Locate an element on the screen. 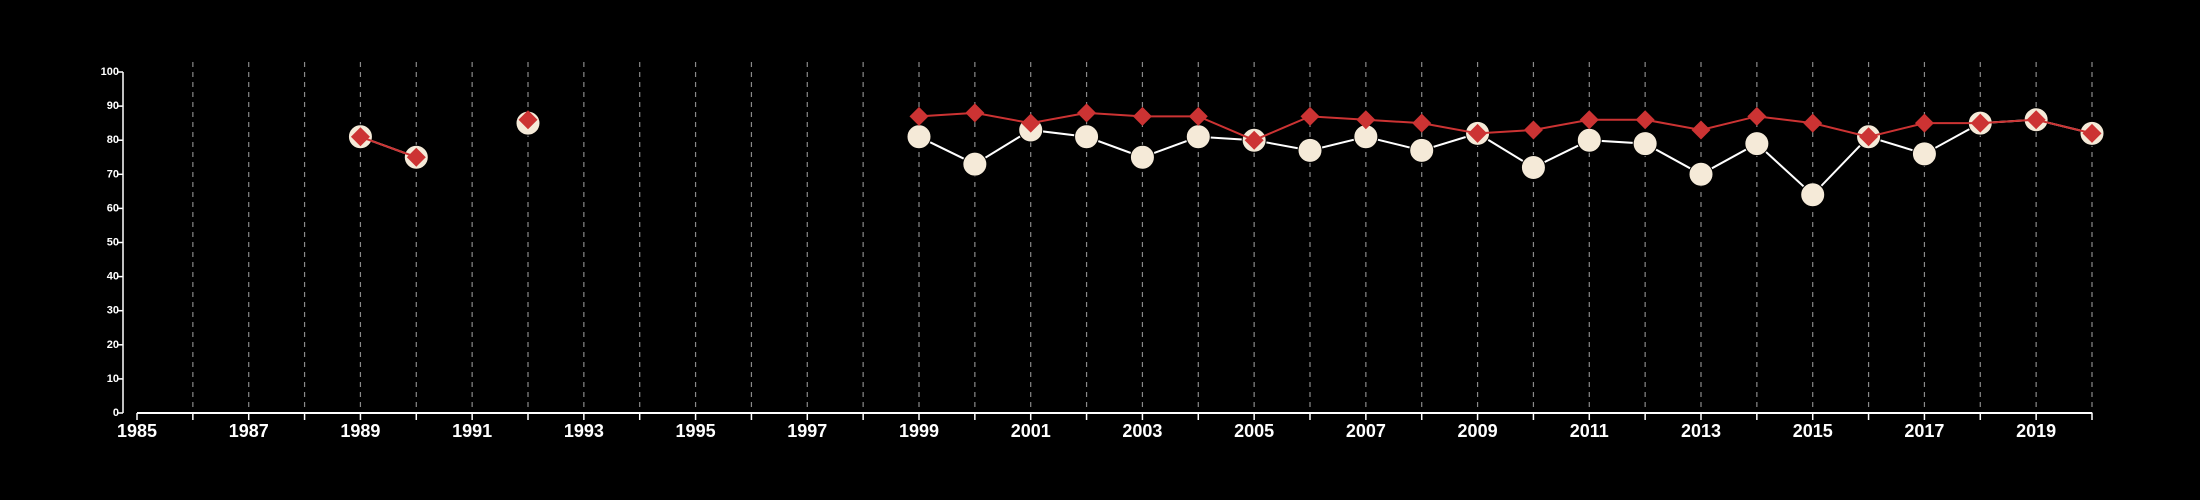 The width and height of the screenshot is (2200, 500). circle-point-1999 is located at coordinates (919, 137).